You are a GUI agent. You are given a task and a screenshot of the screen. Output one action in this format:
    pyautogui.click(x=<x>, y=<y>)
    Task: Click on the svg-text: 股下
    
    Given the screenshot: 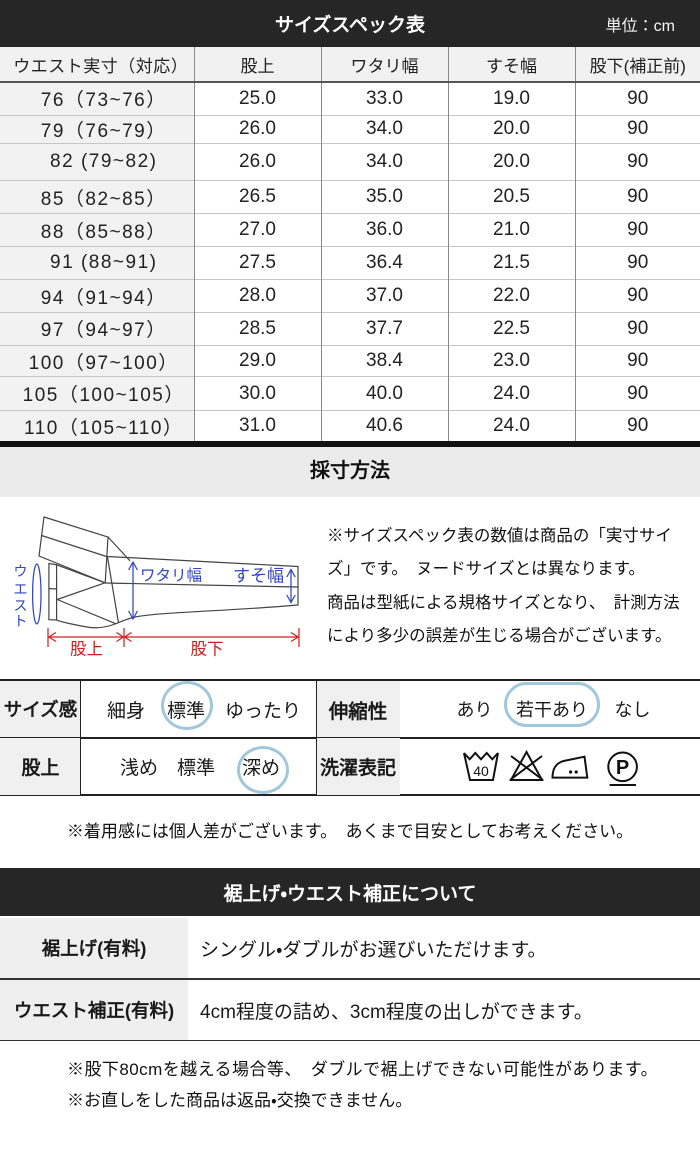 What is the action you would take?
    pyautogui.click(x=207, y=649)
    